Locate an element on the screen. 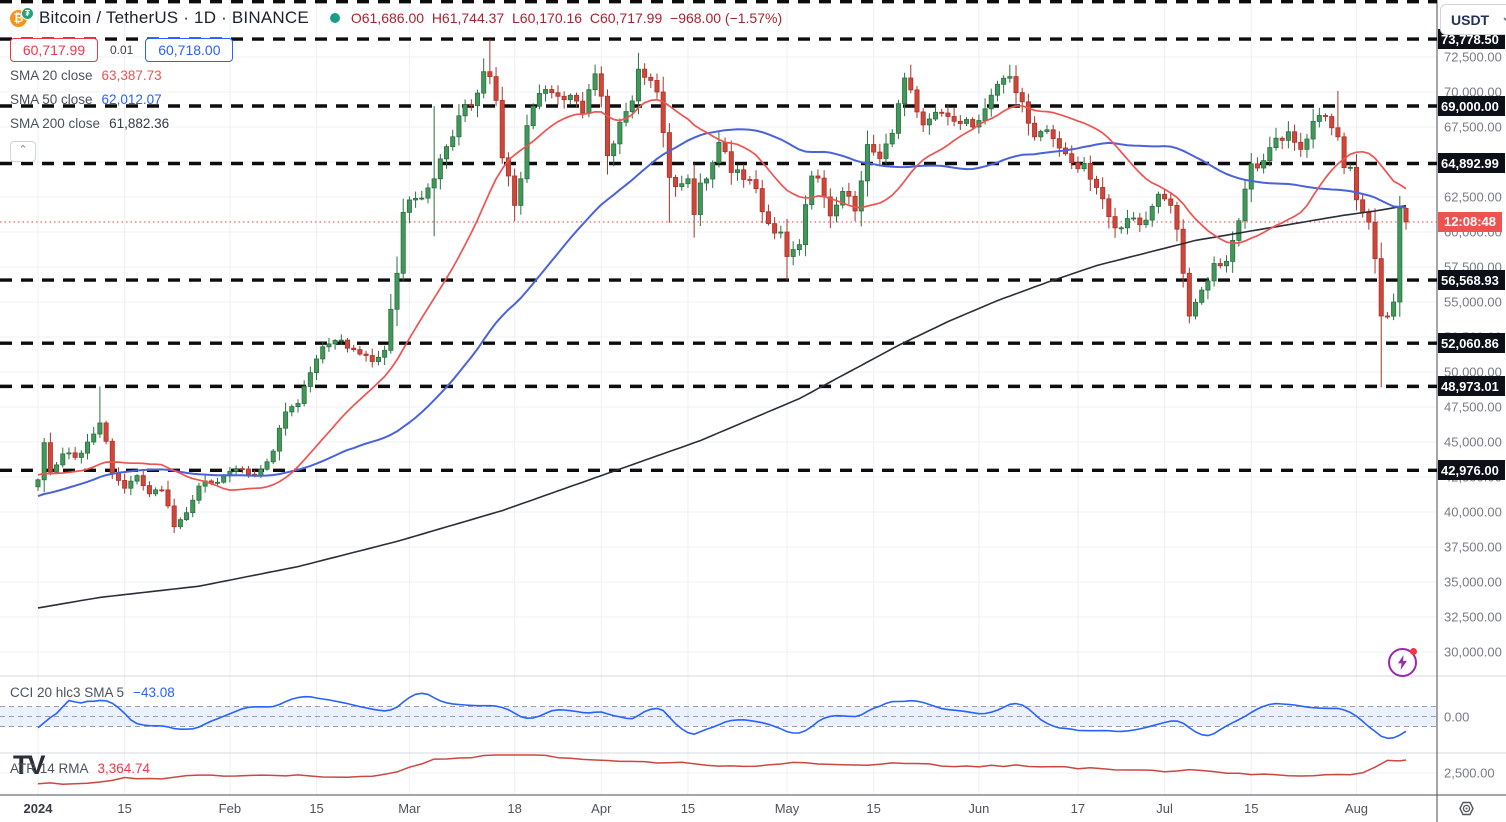  price-tick-label: 35,000.00 is located at coordinates (1473, 582).